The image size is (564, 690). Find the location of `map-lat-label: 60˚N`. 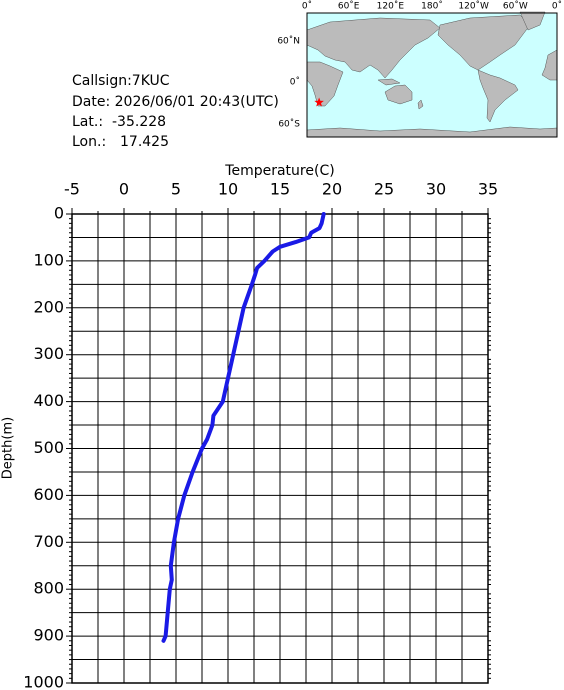

map-lat-label: 60˚N is located at coordinates (288, 41).